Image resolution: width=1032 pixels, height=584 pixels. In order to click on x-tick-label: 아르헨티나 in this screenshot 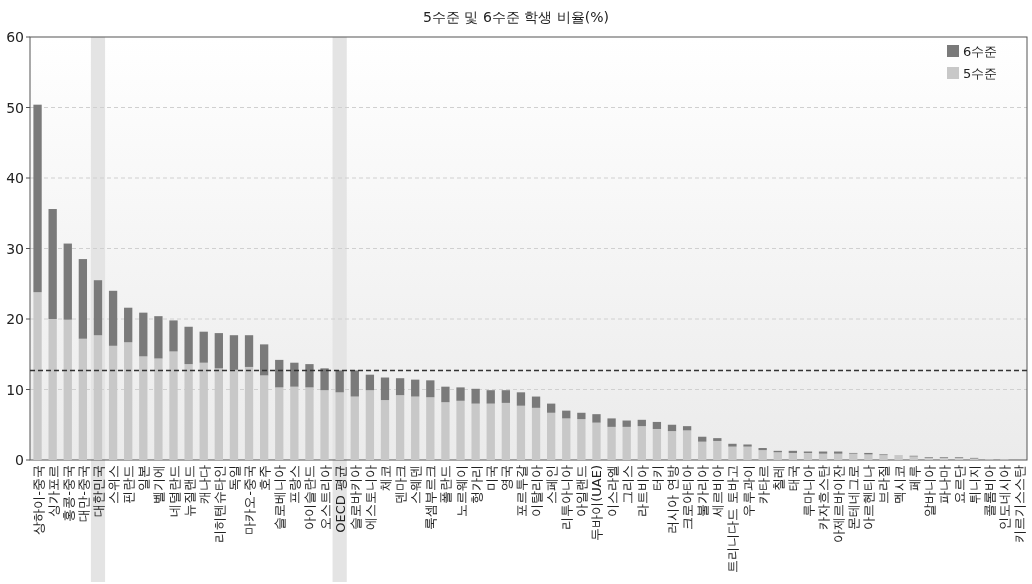, I will do `click(869, 497)`.